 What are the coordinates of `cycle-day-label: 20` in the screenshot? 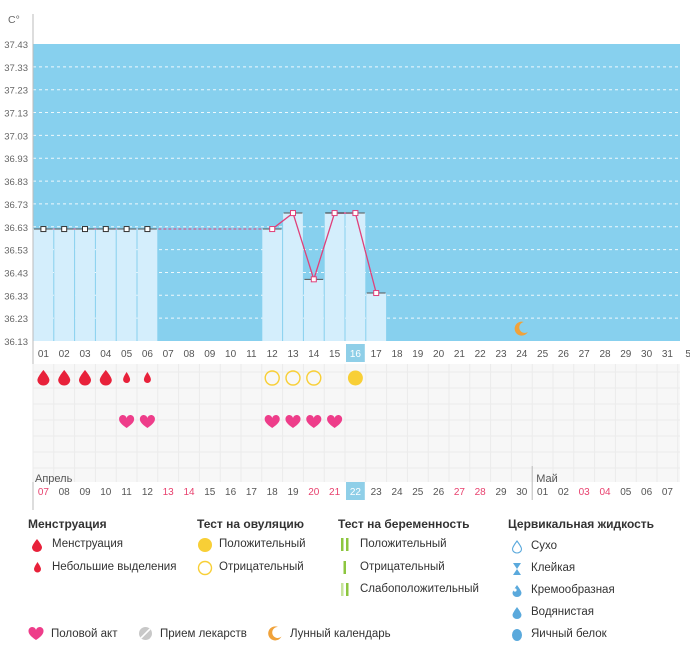 It's located at (439, 354).